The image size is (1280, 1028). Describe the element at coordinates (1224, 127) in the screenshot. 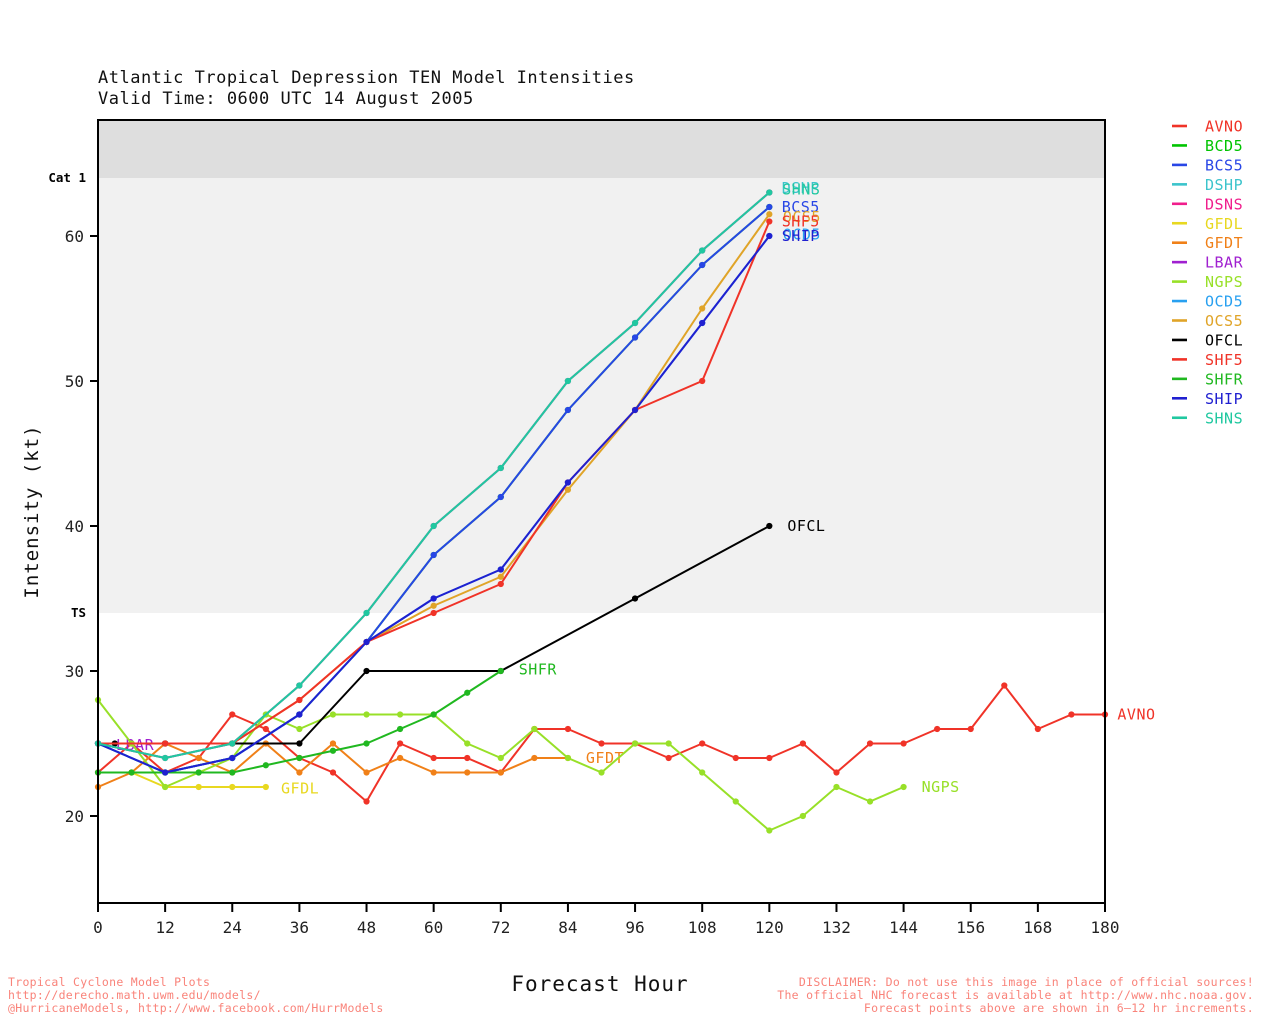

I see `legend-label-AVNO: AVNO` at that location.